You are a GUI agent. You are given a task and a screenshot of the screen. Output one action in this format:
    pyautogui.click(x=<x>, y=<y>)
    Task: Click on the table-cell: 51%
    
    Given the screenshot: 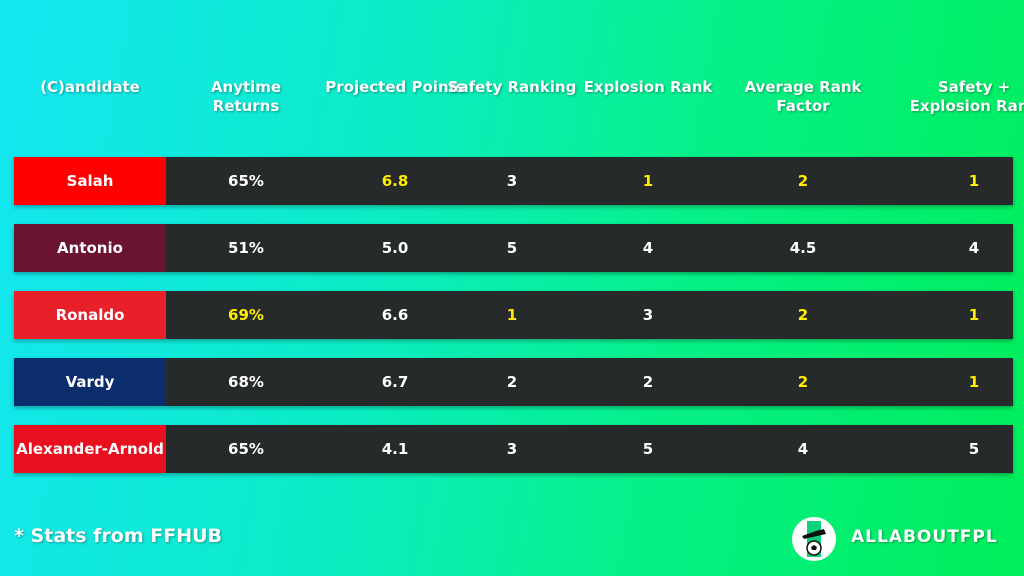 What is the action you would take?
    pyautogui.click(x=246, y=248)
    